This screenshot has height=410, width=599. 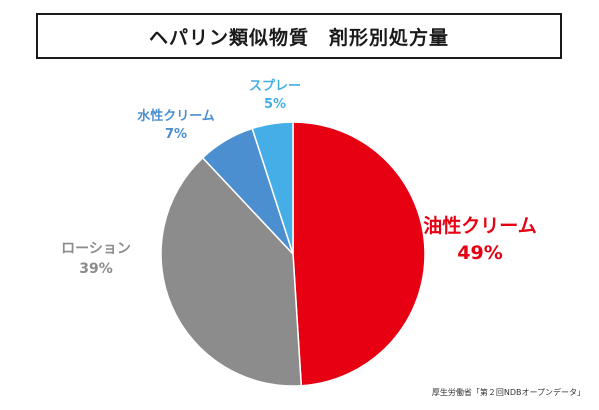 I want to click on chart-title: ヘパリン類似物質 剤形別処方量, so click(x=298, y=37).